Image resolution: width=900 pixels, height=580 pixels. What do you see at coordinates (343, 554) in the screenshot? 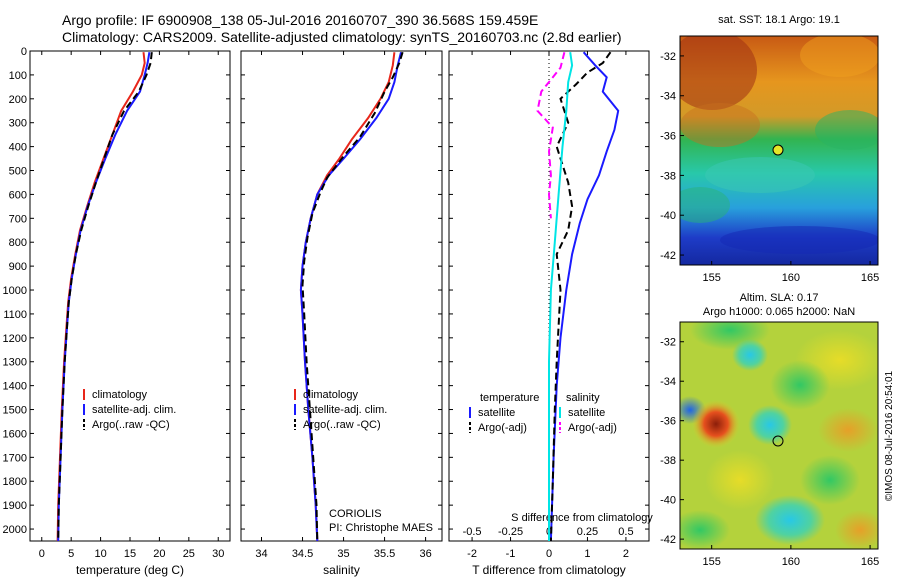
I see `salinity-xtick-label: 35` at bounding box center [343, 554].